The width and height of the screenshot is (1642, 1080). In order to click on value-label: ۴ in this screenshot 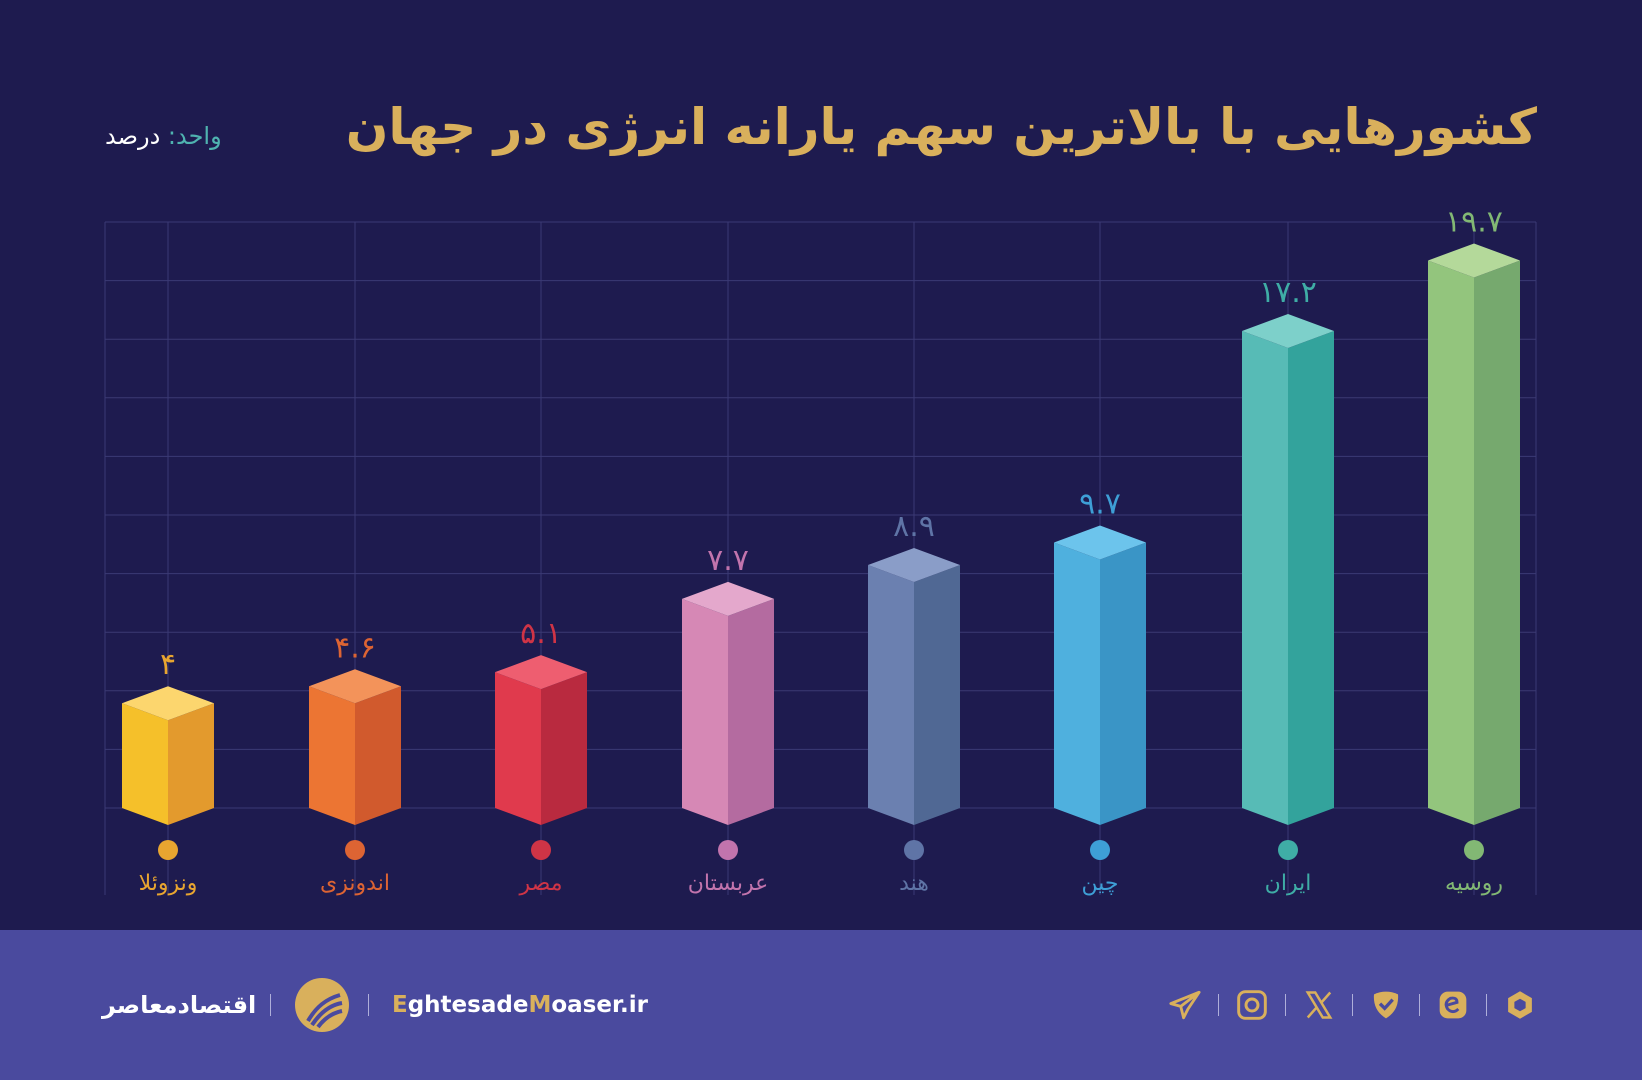, I will do `click(168, 664)`.